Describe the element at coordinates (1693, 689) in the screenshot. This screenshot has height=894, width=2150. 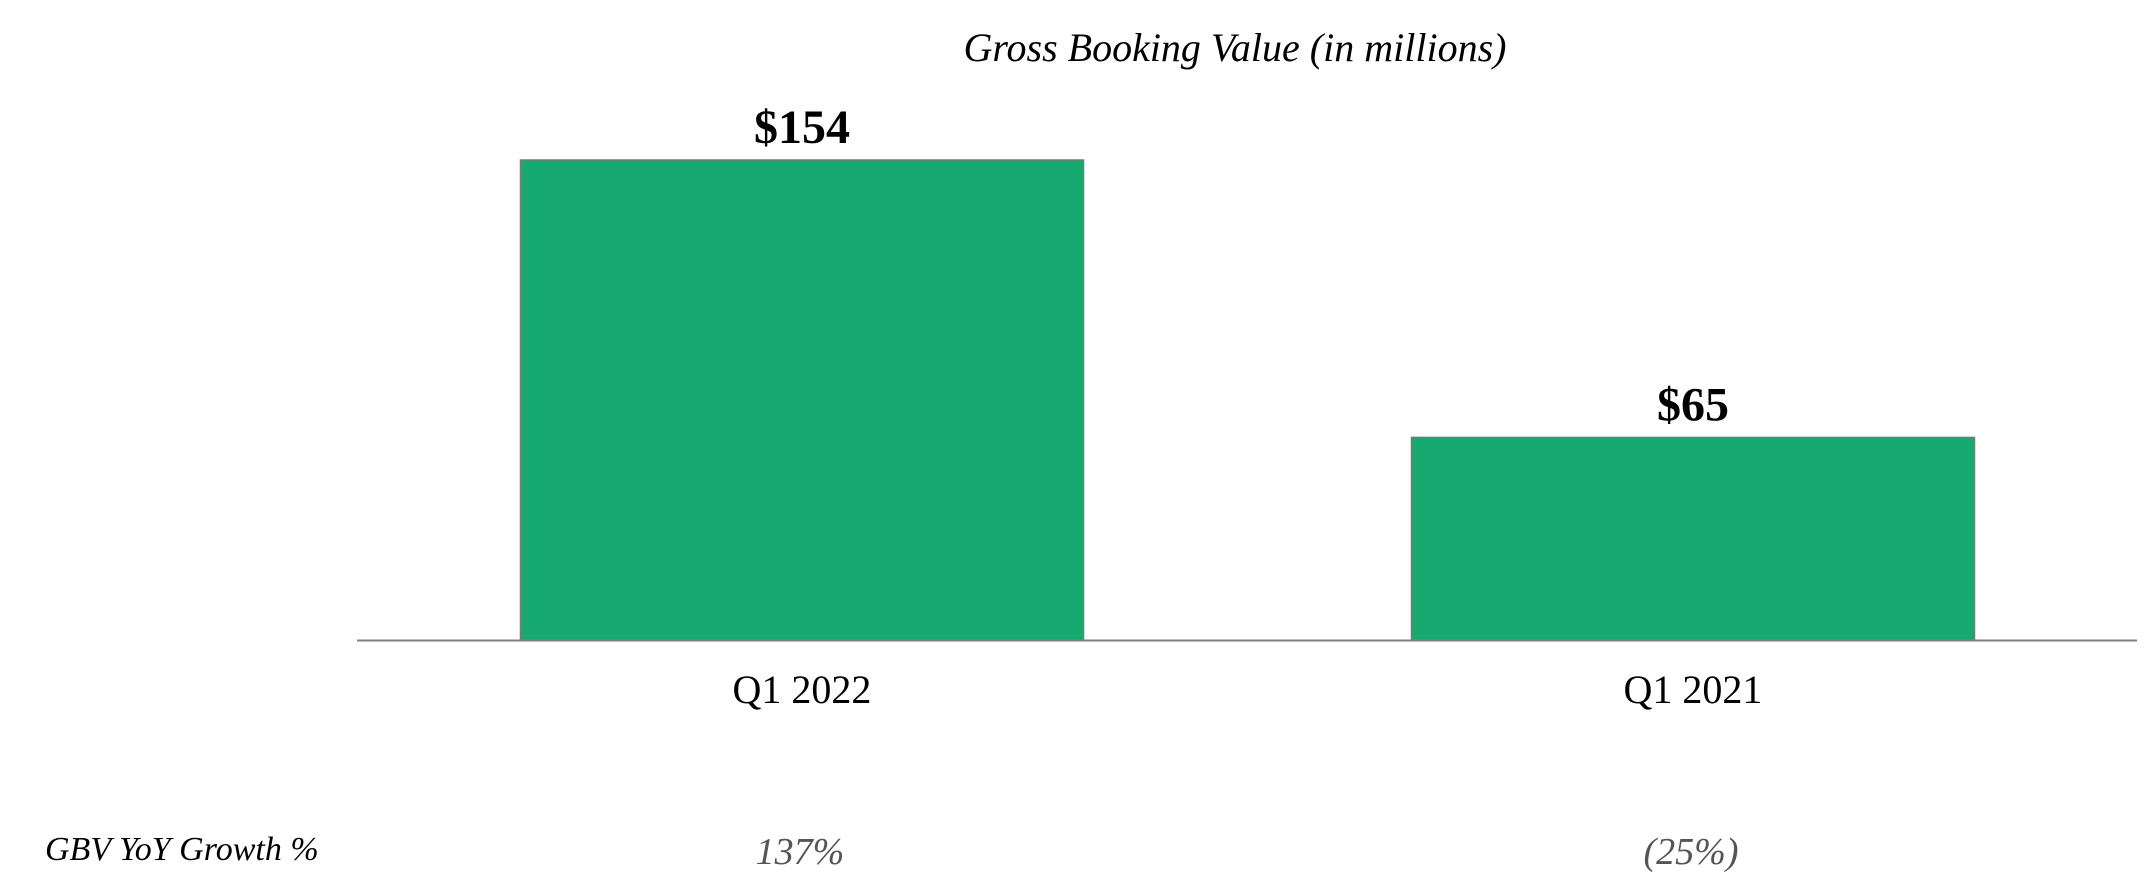
I see `x-tick-label: Q1 2021` at that location.